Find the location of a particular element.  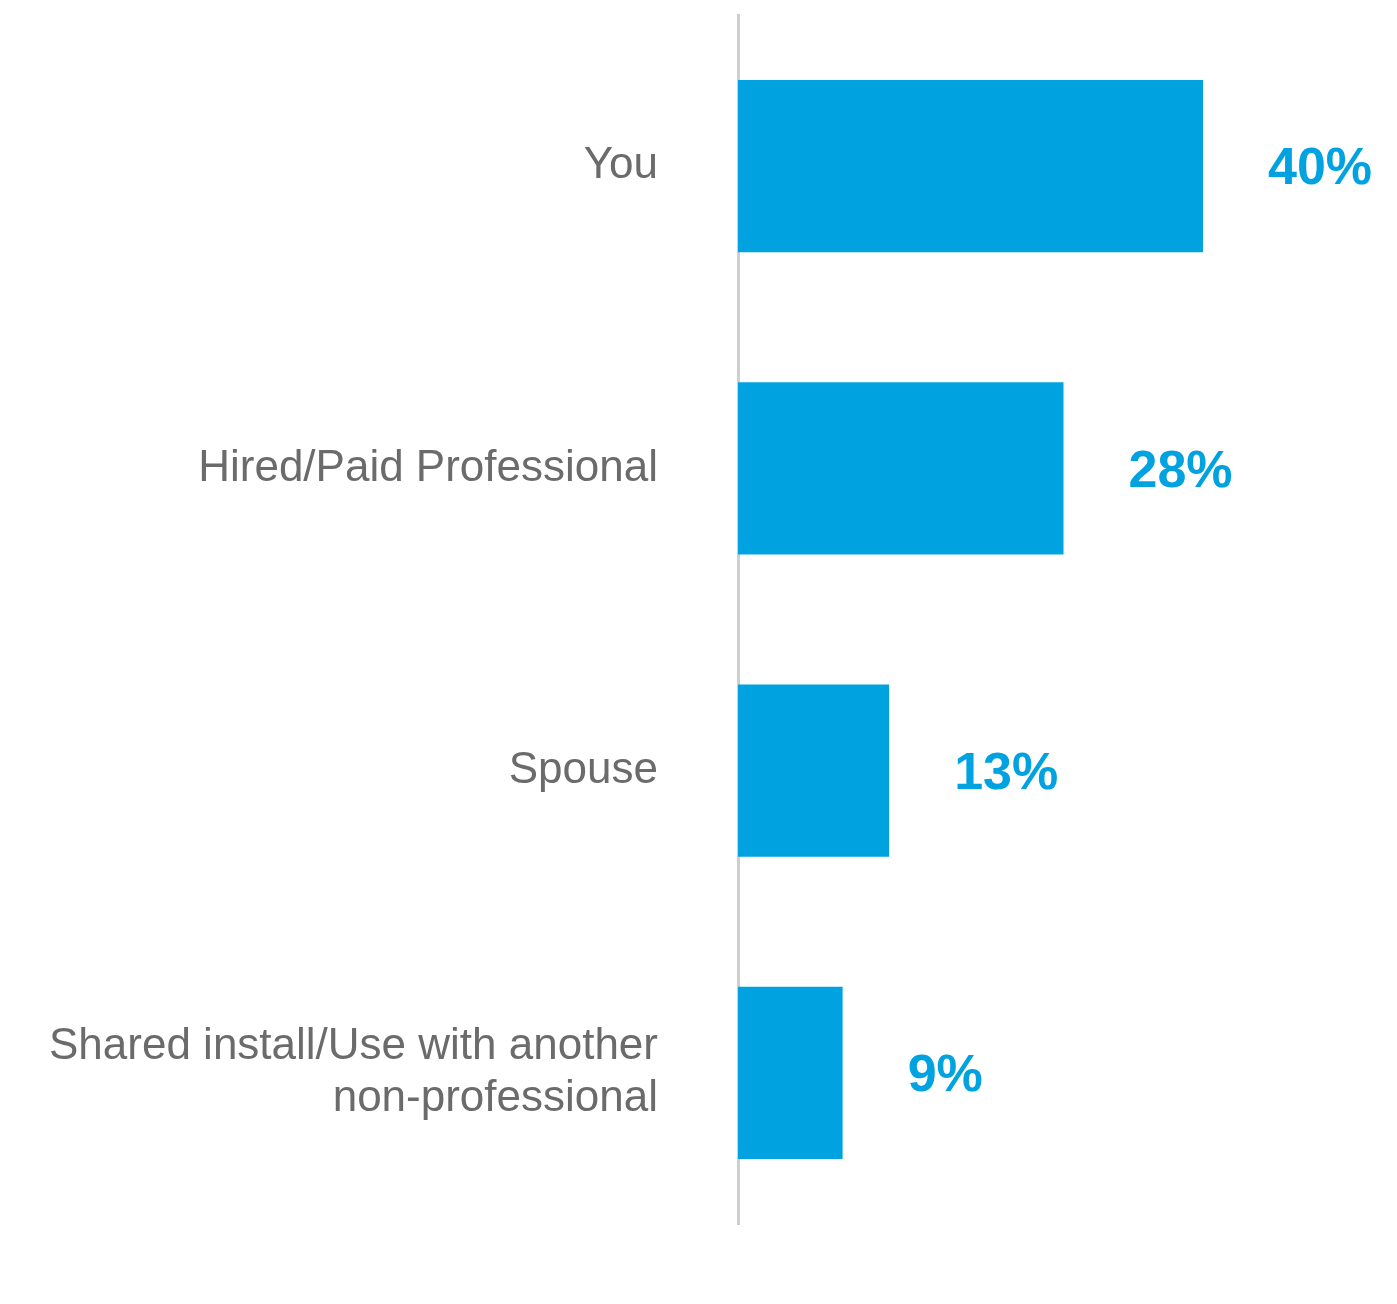

data-label: 40% is located at coordinates (1320, 166).